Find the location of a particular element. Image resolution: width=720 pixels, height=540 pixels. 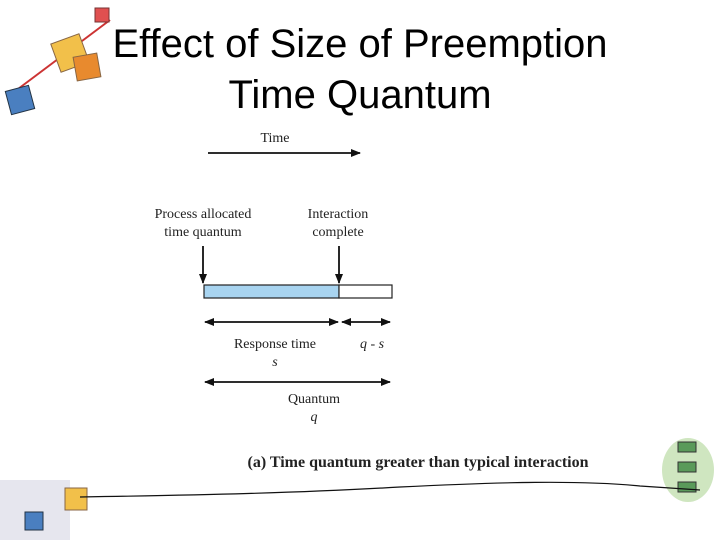

response-bar is located at coordinates (271, 291).